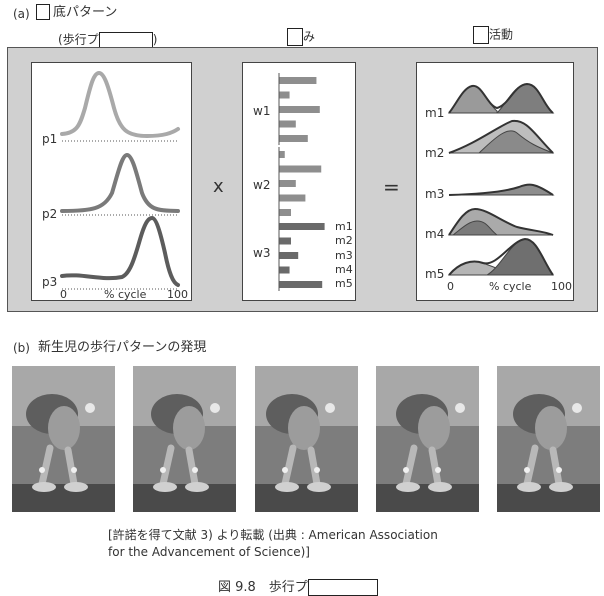 The height and width of the screenshot is (596, 604). Describe the element at coordinates (299, 109) in the screenshot. I see `weight-bar-w1-m3` at that location.